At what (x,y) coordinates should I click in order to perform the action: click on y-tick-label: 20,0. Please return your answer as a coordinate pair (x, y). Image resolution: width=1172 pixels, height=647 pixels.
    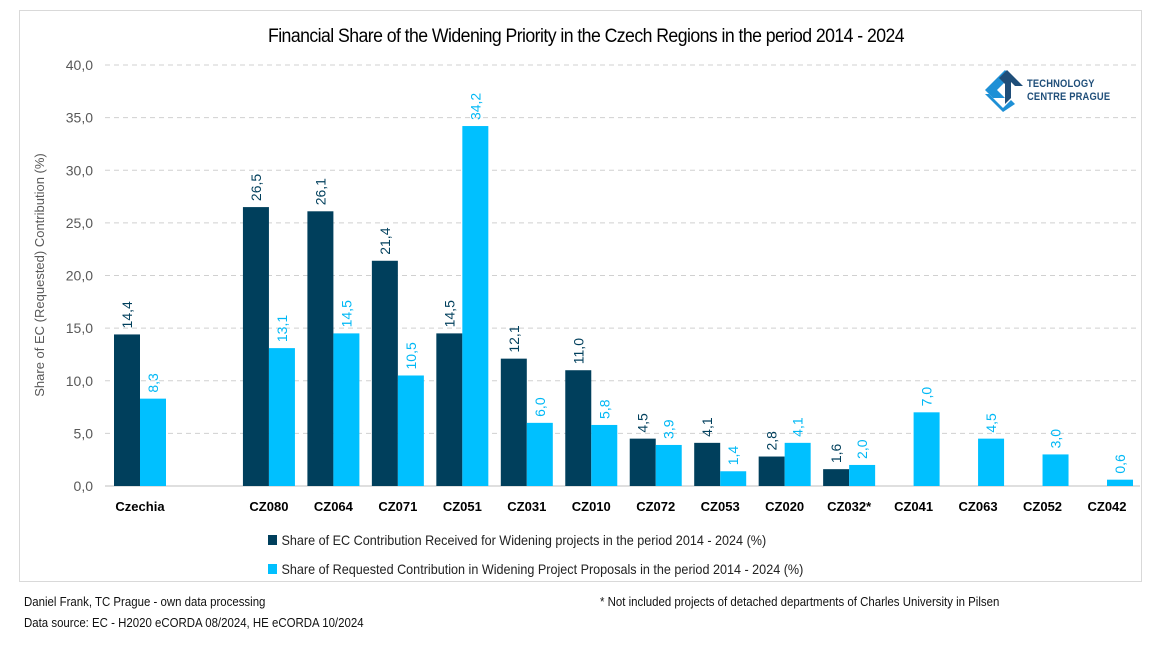
    Looking at the image, I should click on (79, 276).